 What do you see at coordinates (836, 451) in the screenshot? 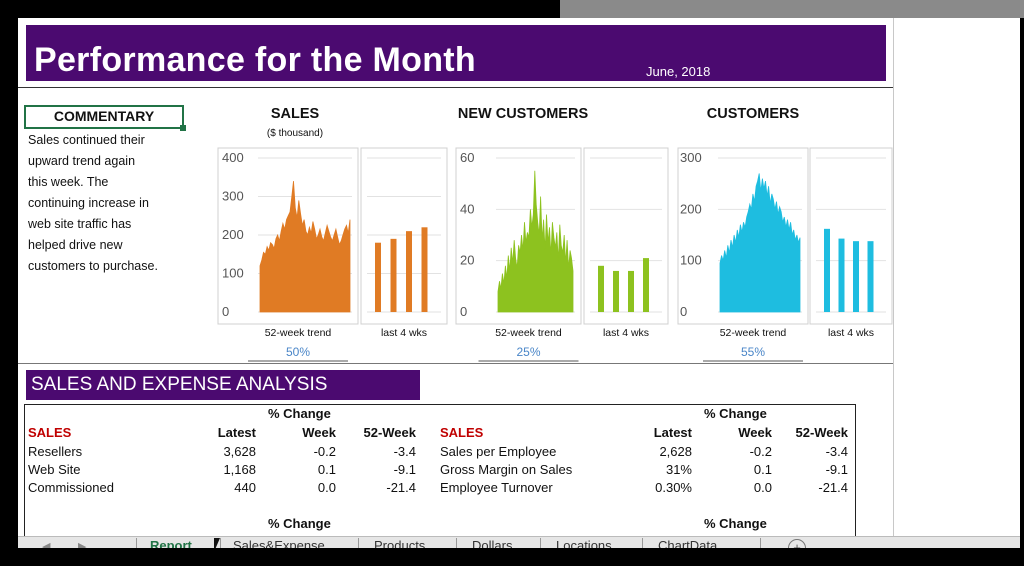
I see `table-cell: -3.4` at bounding box center [836, 451].